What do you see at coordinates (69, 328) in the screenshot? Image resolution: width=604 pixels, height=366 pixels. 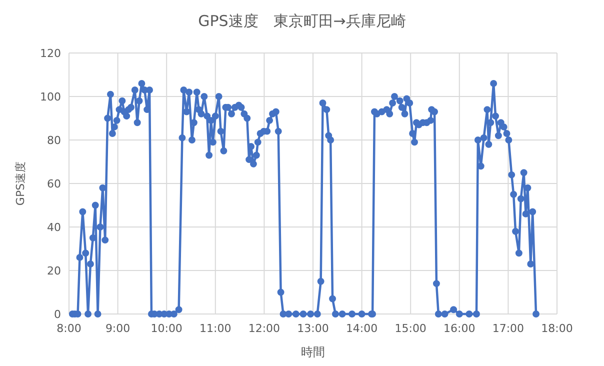 I see `x-tick-label: 8:00` at bounding box center [69, 328].